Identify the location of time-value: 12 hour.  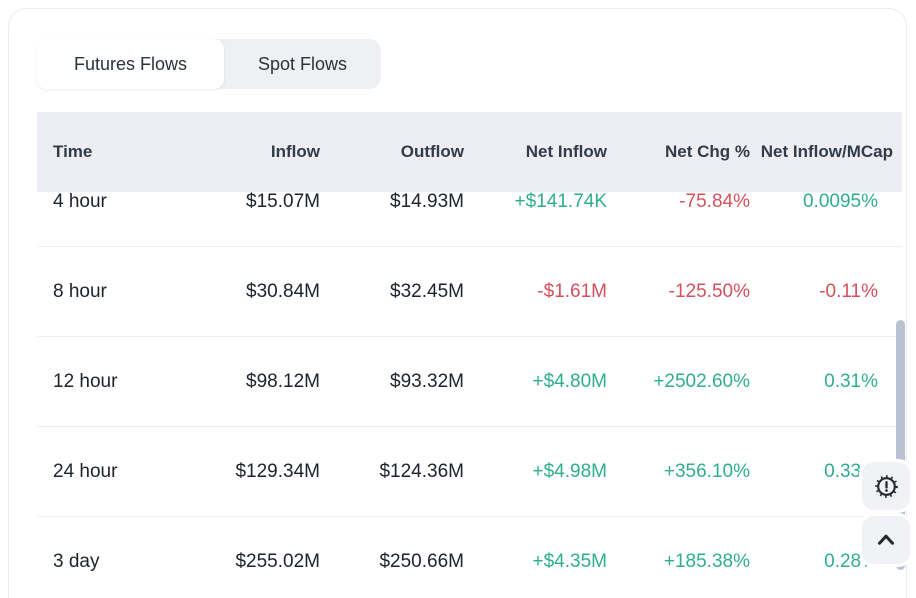
(85, 381).